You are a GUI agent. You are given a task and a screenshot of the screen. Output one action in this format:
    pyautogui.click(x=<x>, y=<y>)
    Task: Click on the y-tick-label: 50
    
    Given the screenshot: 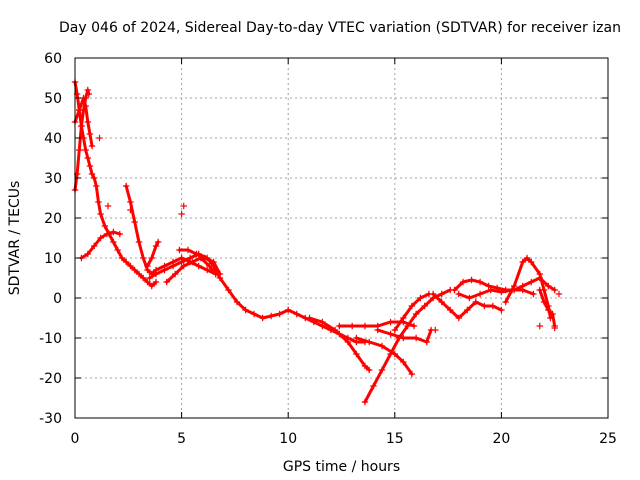 What is the action you would take?
    pyautogui.click(x=53, y=99)
    